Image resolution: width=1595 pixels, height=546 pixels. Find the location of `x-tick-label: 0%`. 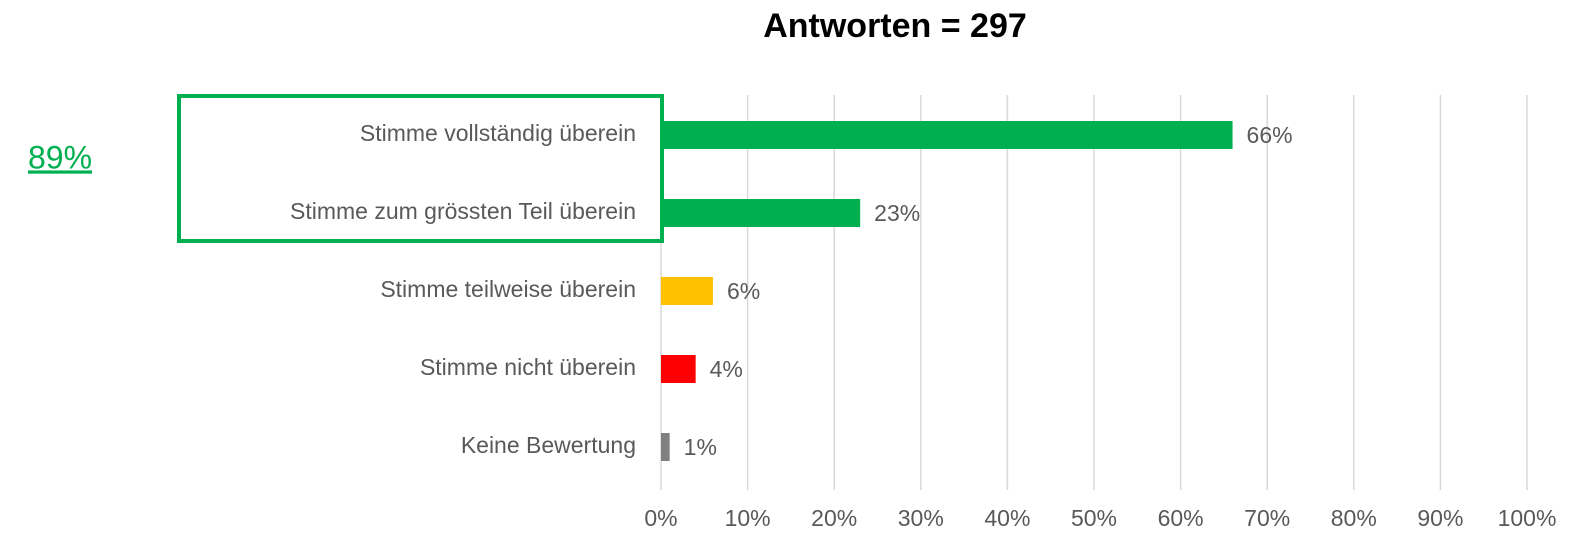

x-tick-label: 0% is located at coordinates (660, 518).